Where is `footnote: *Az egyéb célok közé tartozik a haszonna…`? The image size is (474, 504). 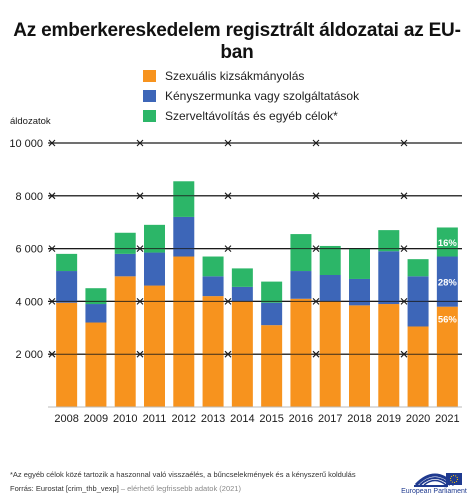 footnote: *Az egyéb célok közé tartozik a haszonna… is located at coordinates (183, 474).